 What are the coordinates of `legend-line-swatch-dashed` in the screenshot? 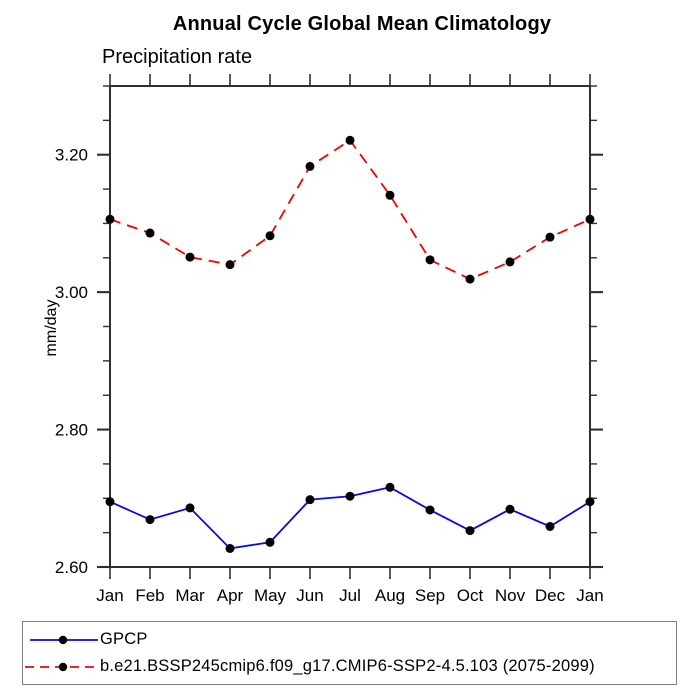 It's located at (61, 666).